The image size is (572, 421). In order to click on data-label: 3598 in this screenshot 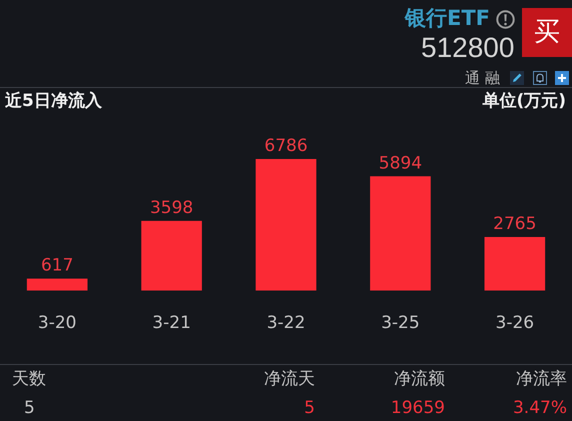, I will do `click(172, 208)`.